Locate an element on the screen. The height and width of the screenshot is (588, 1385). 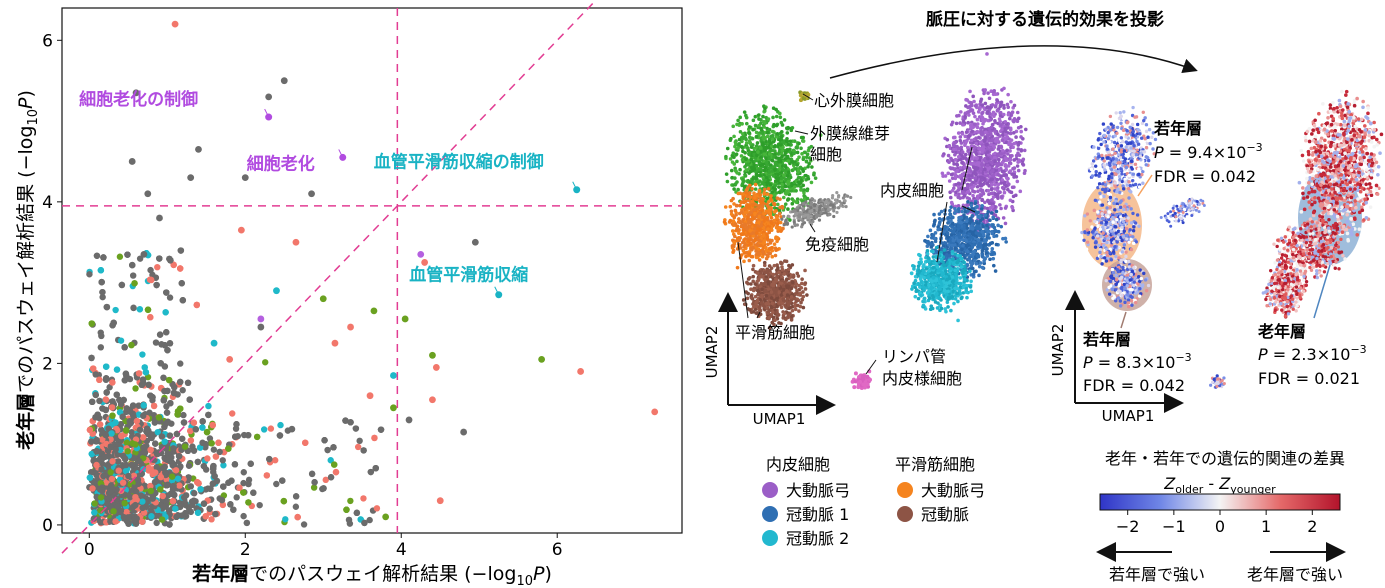
y-tick-label: 6 is located at coordinates (47, 41).